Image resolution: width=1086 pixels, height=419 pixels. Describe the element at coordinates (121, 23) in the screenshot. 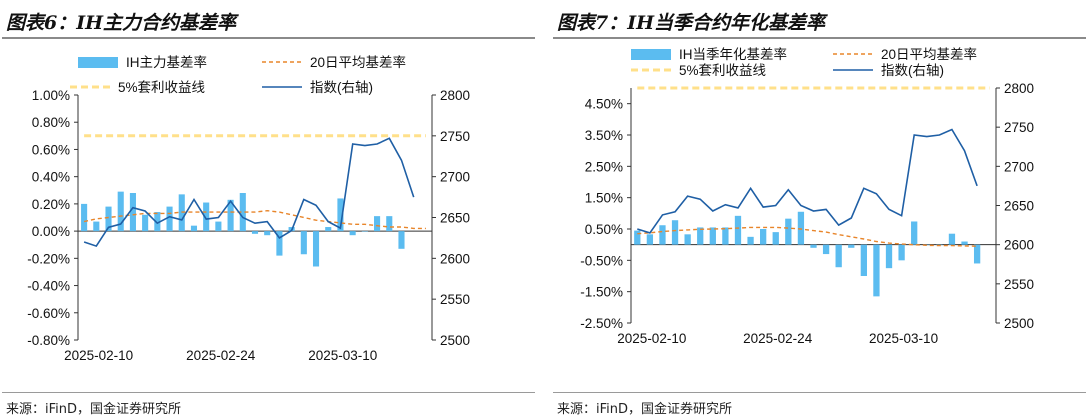

I see `chart-title: 图表6：IH主力合约基差率` at that location.